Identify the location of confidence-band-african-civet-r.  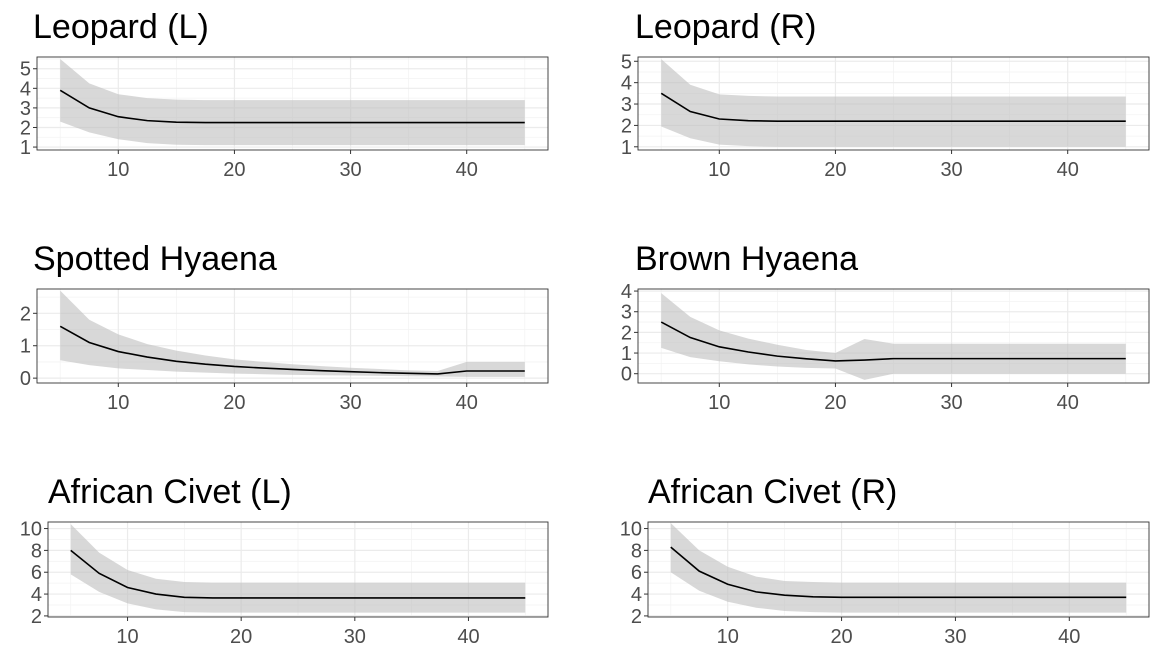
(898, 568).